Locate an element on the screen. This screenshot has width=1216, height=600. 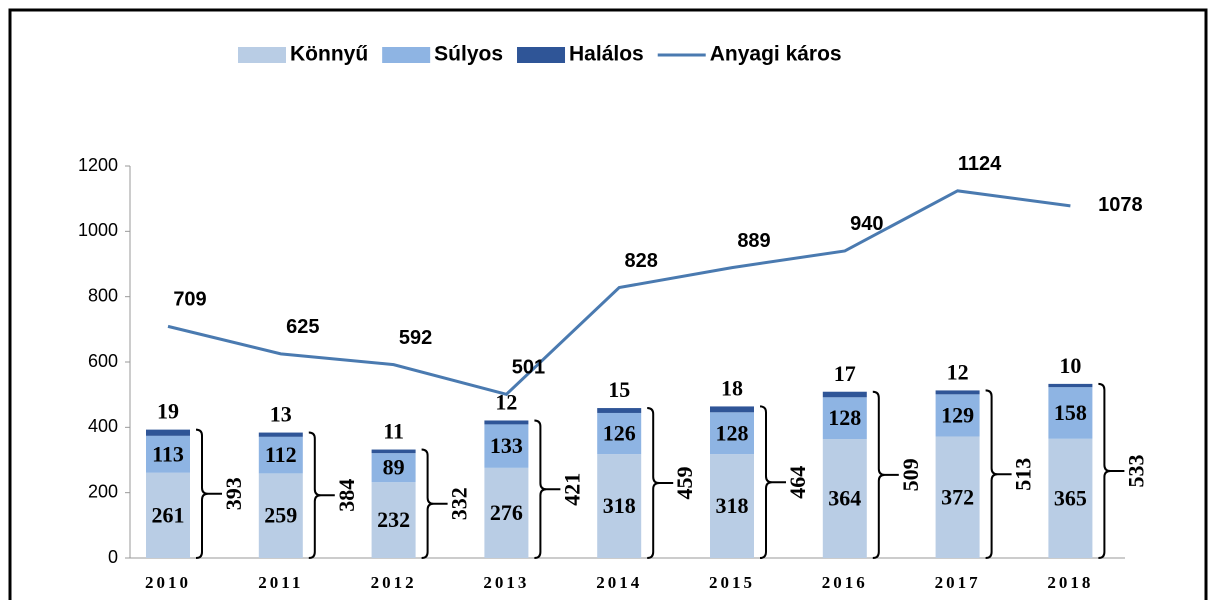
legend-label: Anyagi káros is located at coordinates (776, 54).